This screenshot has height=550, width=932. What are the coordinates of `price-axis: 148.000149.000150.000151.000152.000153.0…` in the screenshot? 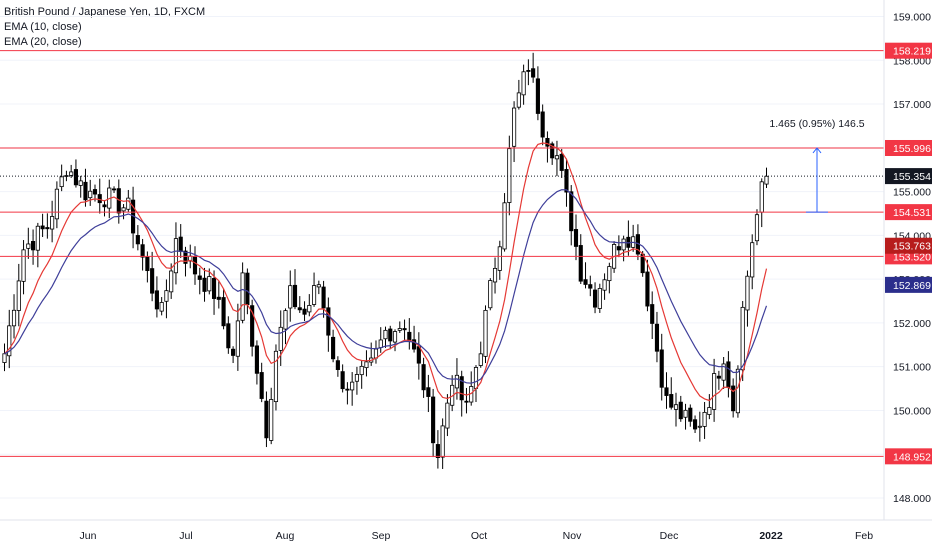 It's located at (907, 260).